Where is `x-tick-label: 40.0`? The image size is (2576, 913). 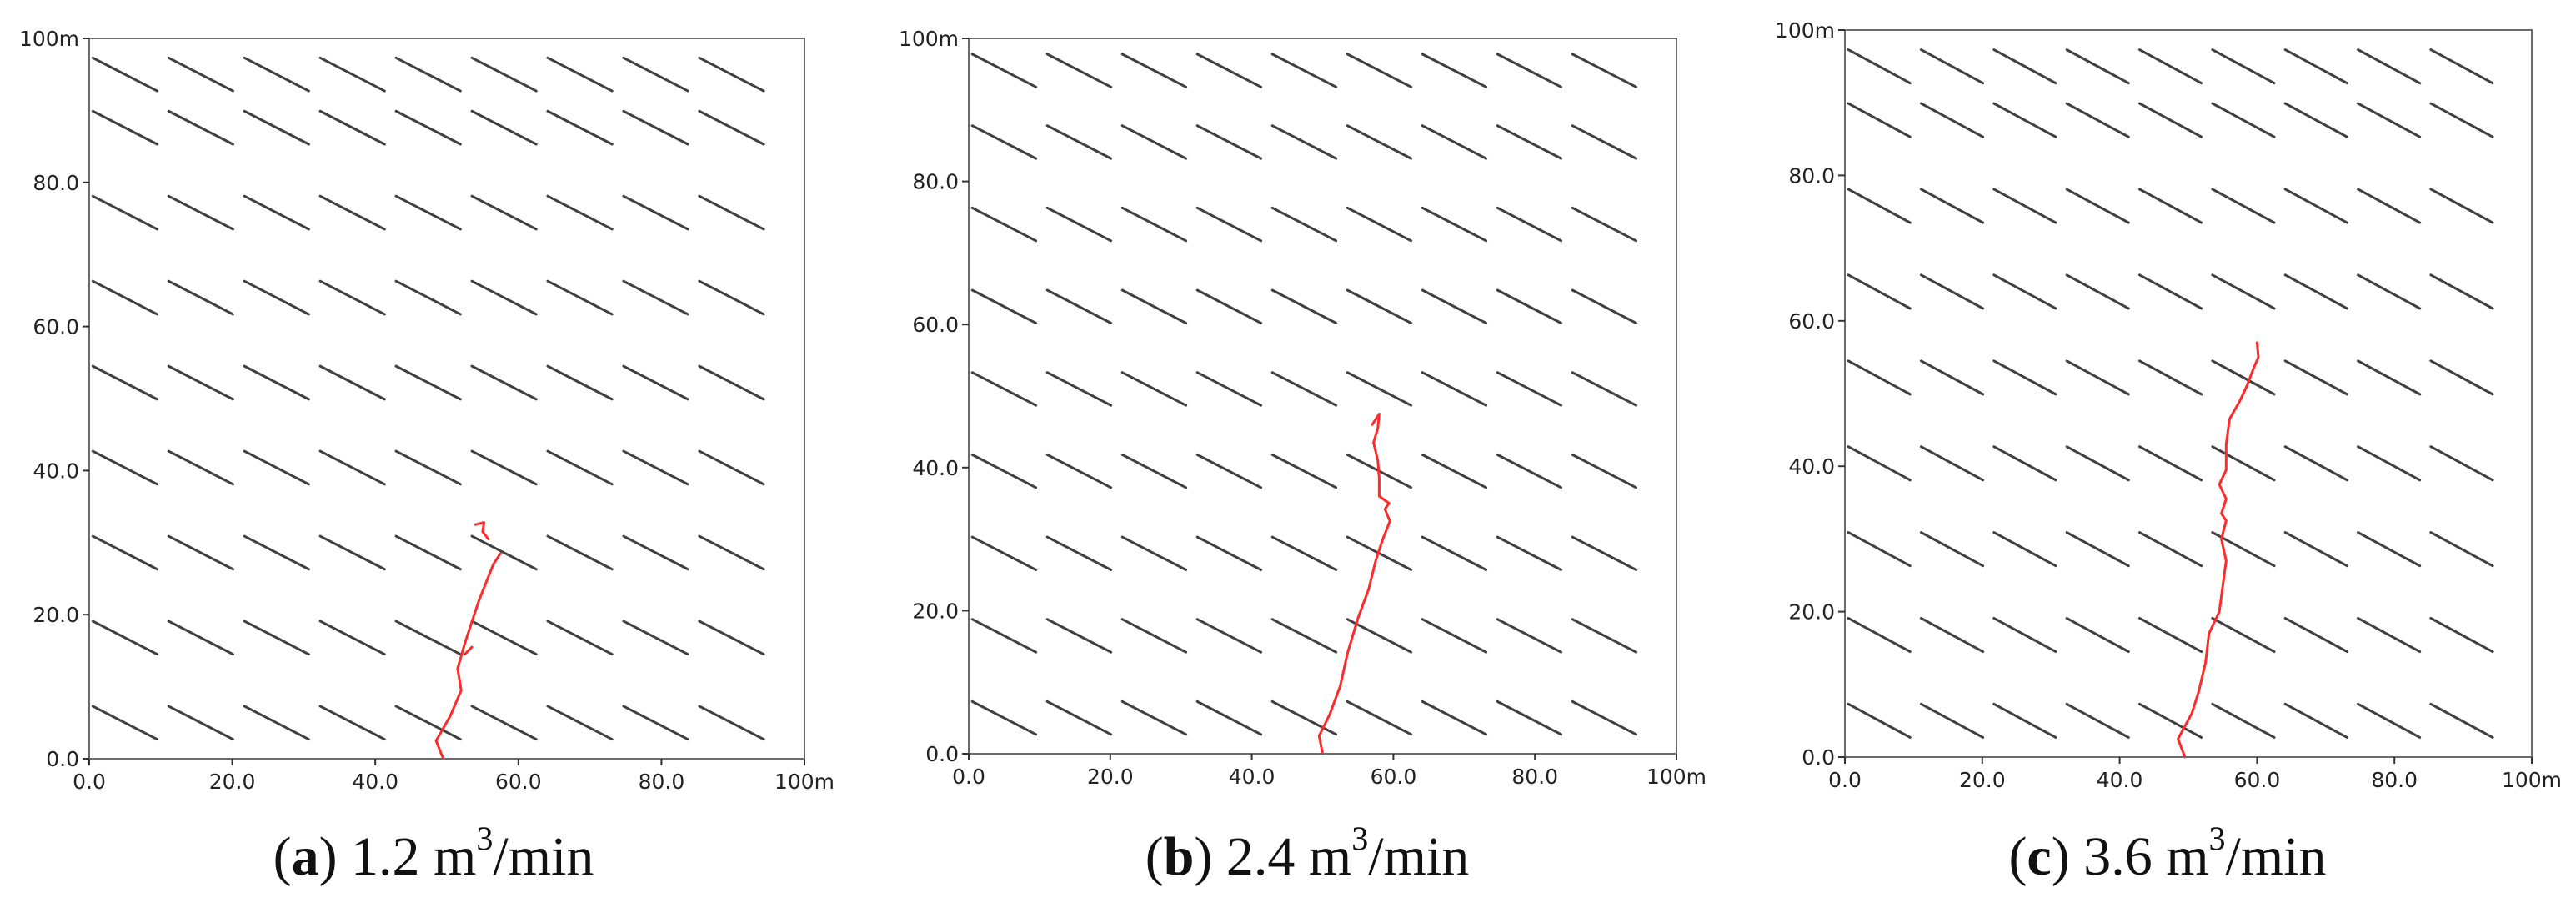
x-tick-label: 40.0 is located at coordinates (2120, 780).